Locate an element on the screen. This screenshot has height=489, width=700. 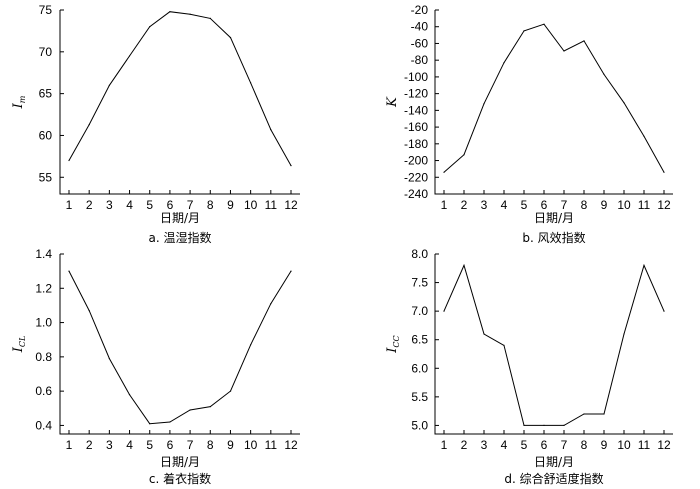
chart-3-x-tick-label: 3 is located at coordinates (109, 445).